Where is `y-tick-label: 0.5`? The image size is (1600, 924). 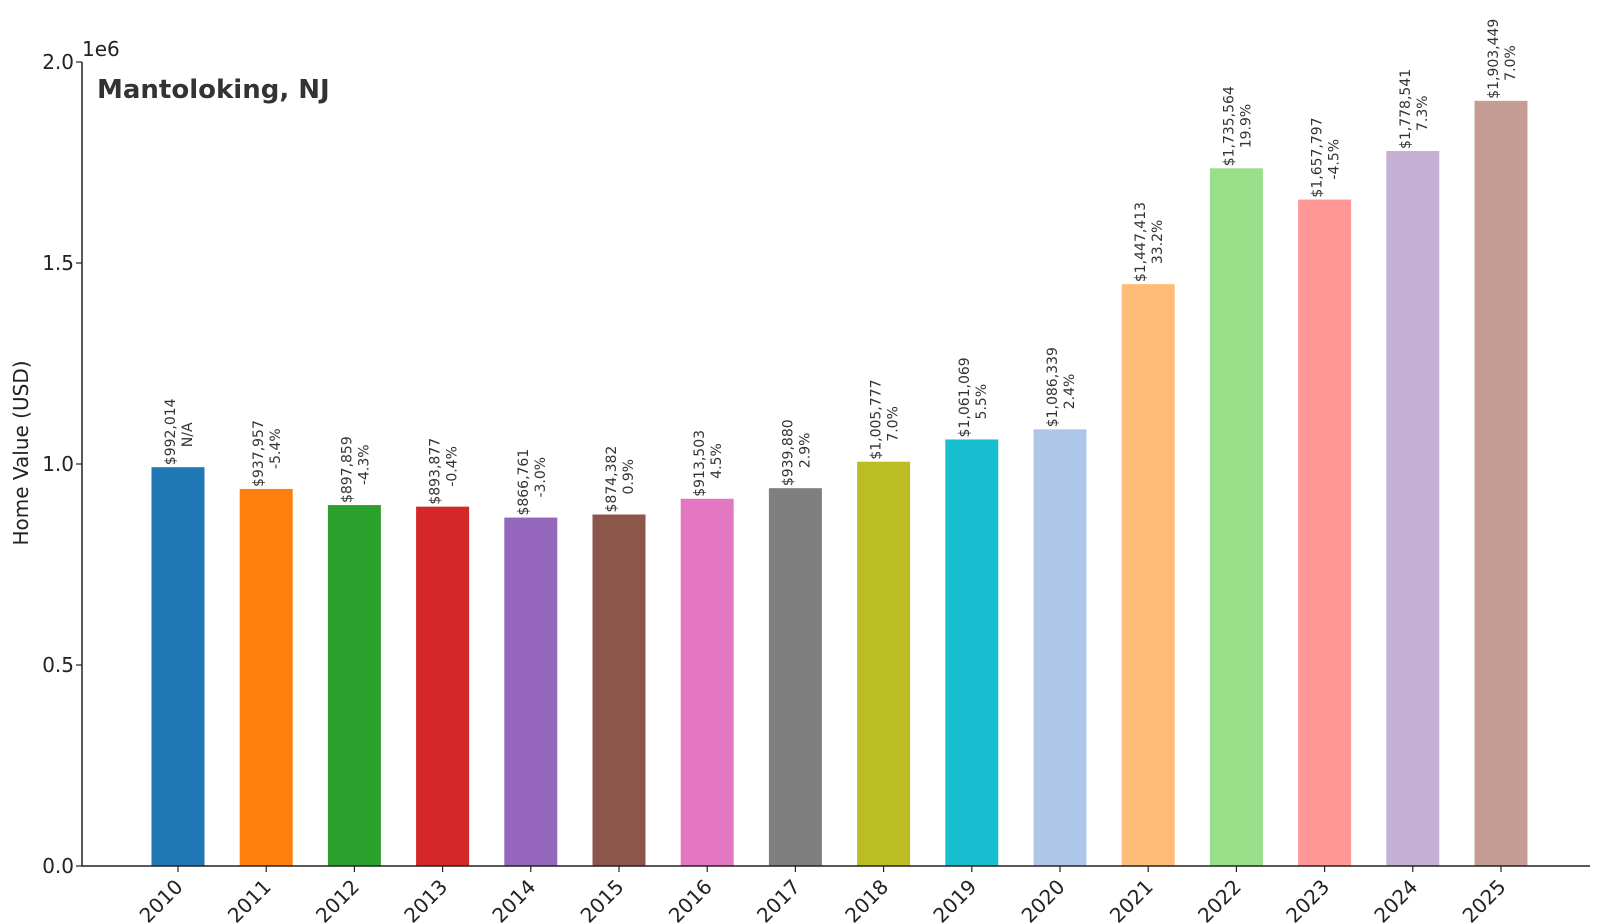 y-tick-label: 0.5 is located at coordinates (58, 665).